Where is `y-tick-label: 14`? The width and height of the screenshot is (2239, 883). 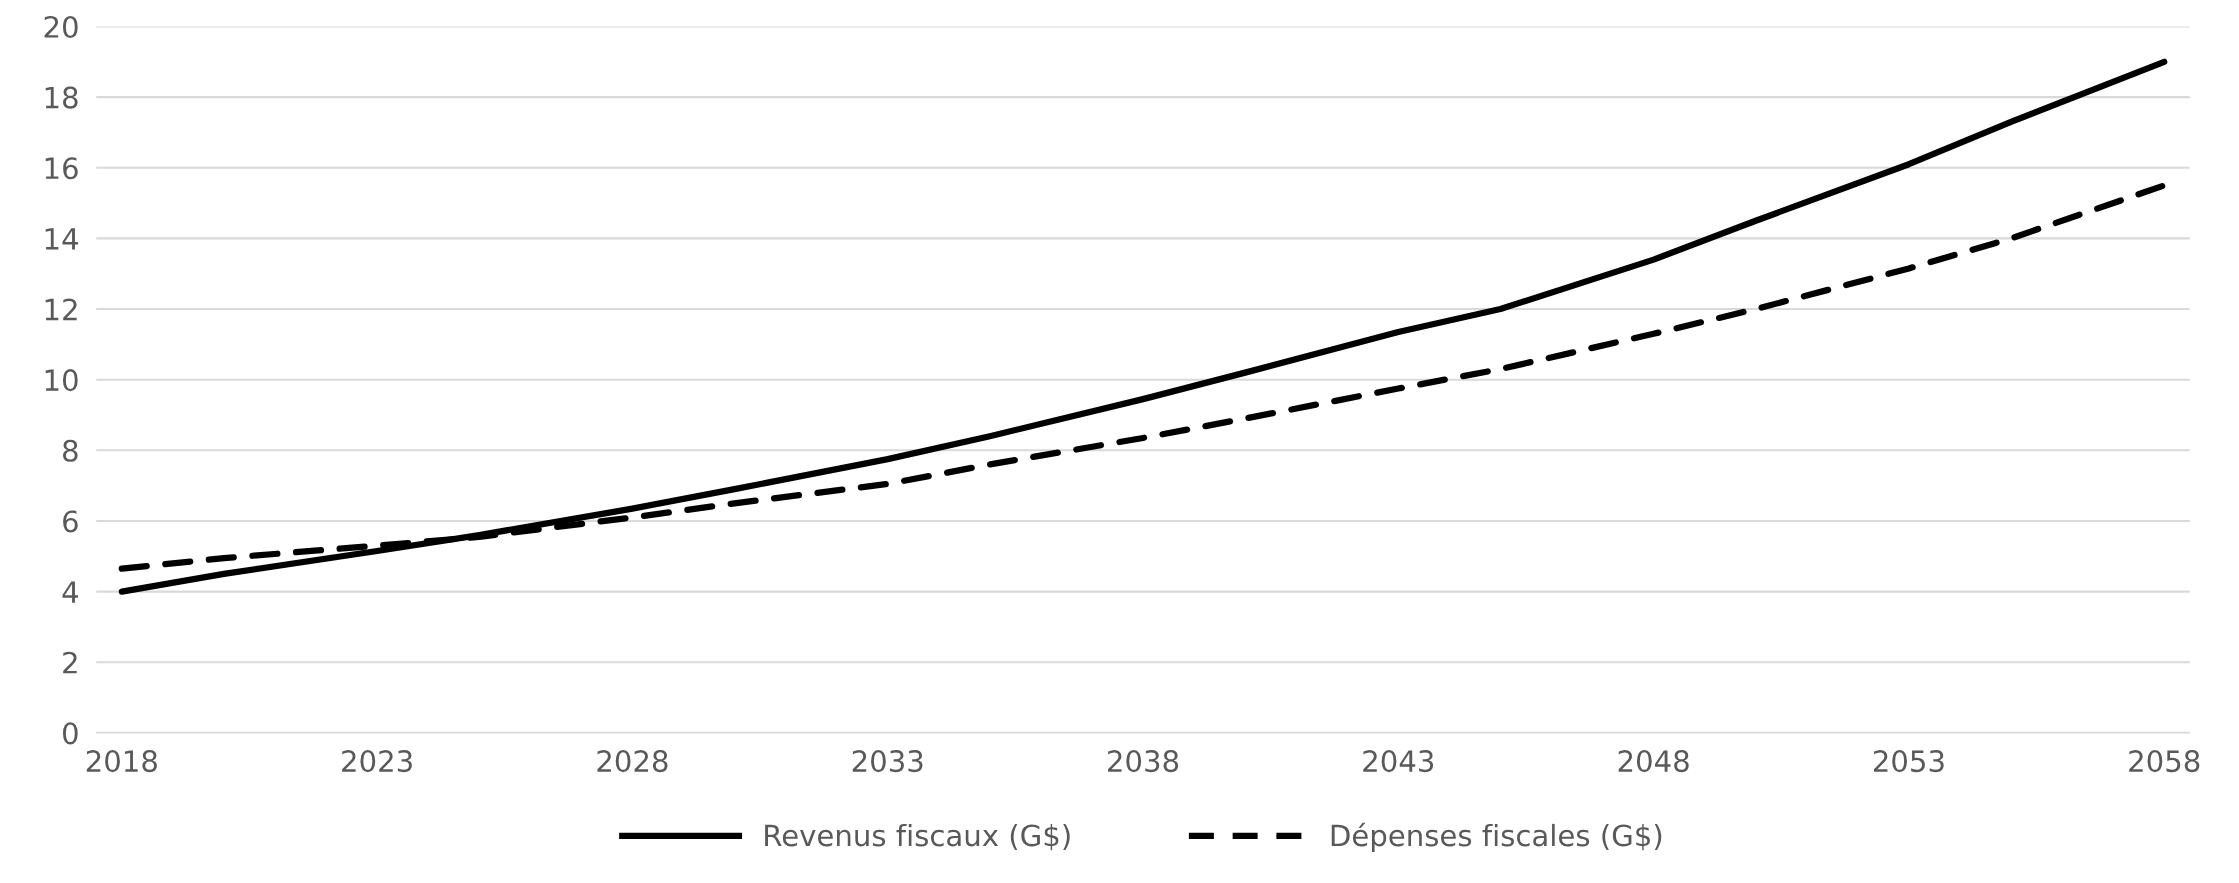
y-tick-label: 14 is located at coordinates (61, 239).